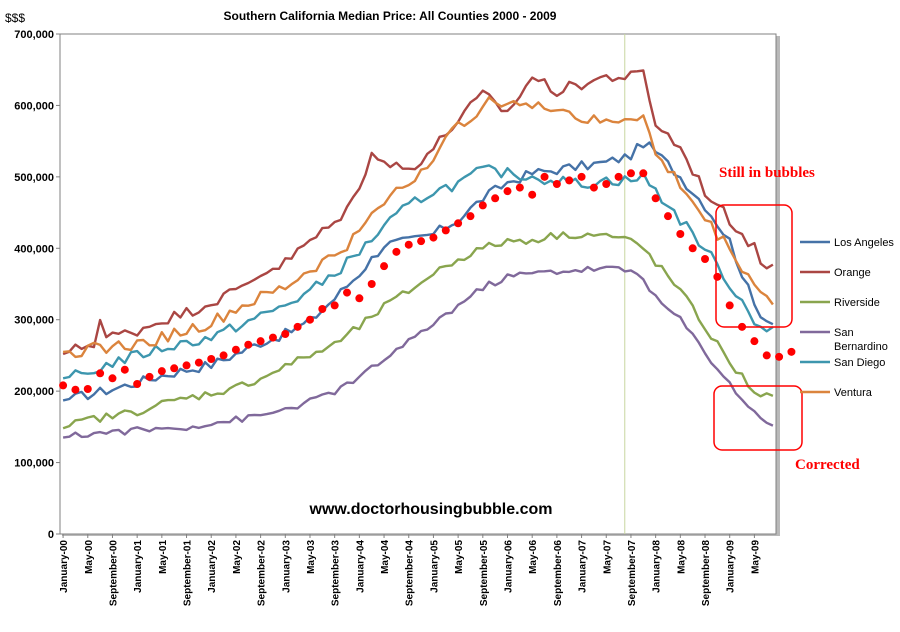 The width and height of the screenshot is (900, 632). Describe the element at coordinates (558, 573) in the screenshot. I see `x-tick-label: September-06` at that location.